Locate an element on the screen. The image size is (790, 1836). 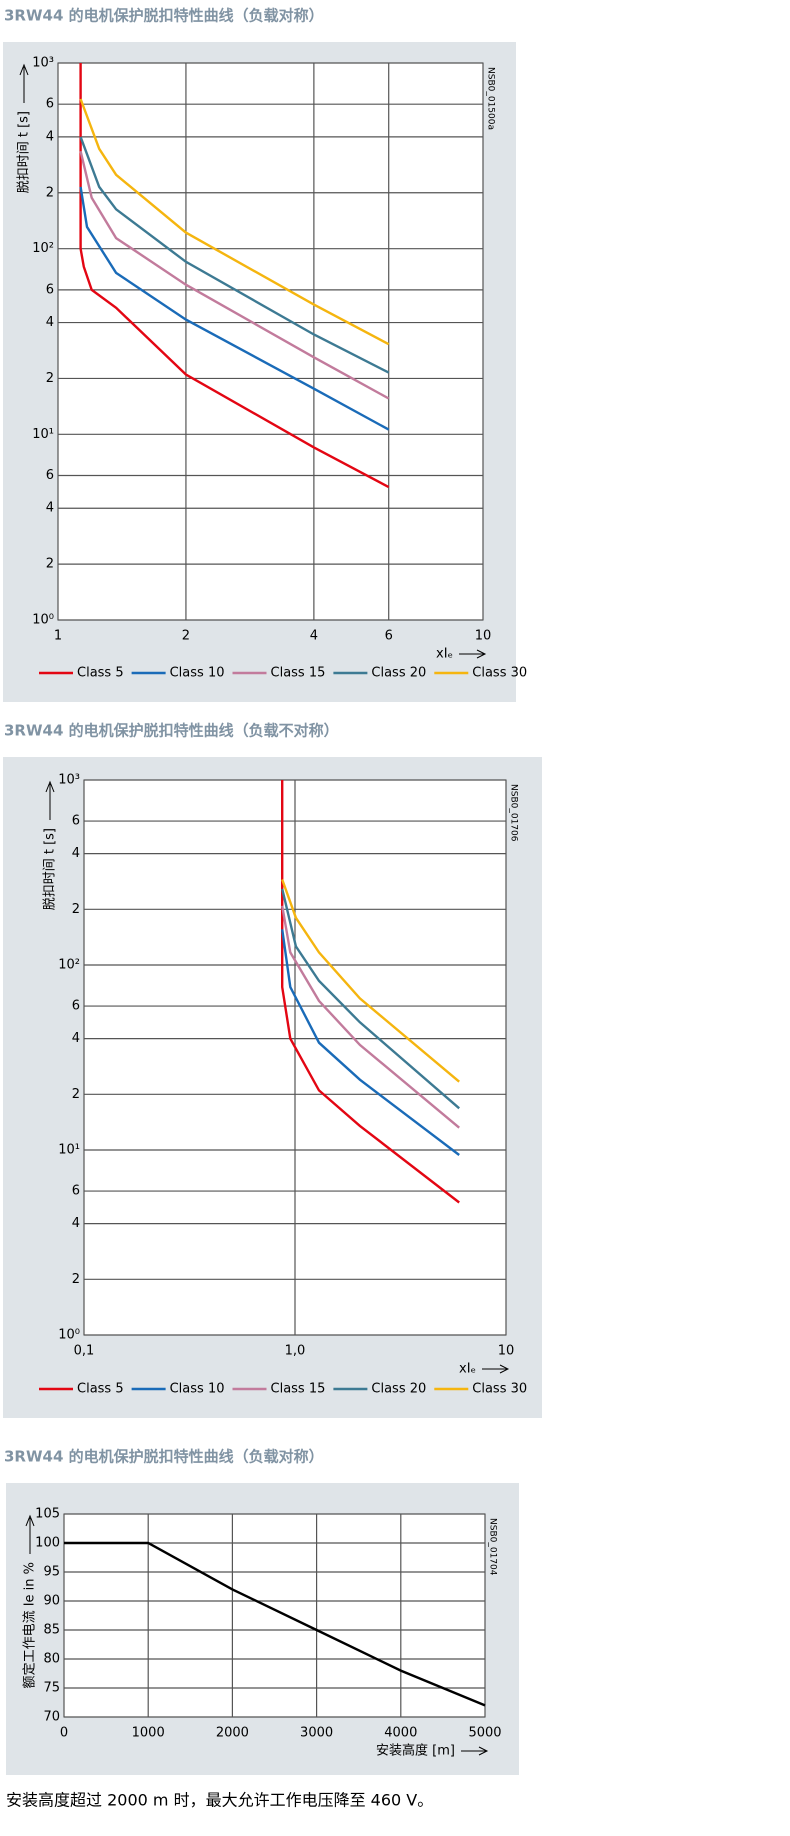
x-tick-label: 6 is located at coordinates (389, 636).